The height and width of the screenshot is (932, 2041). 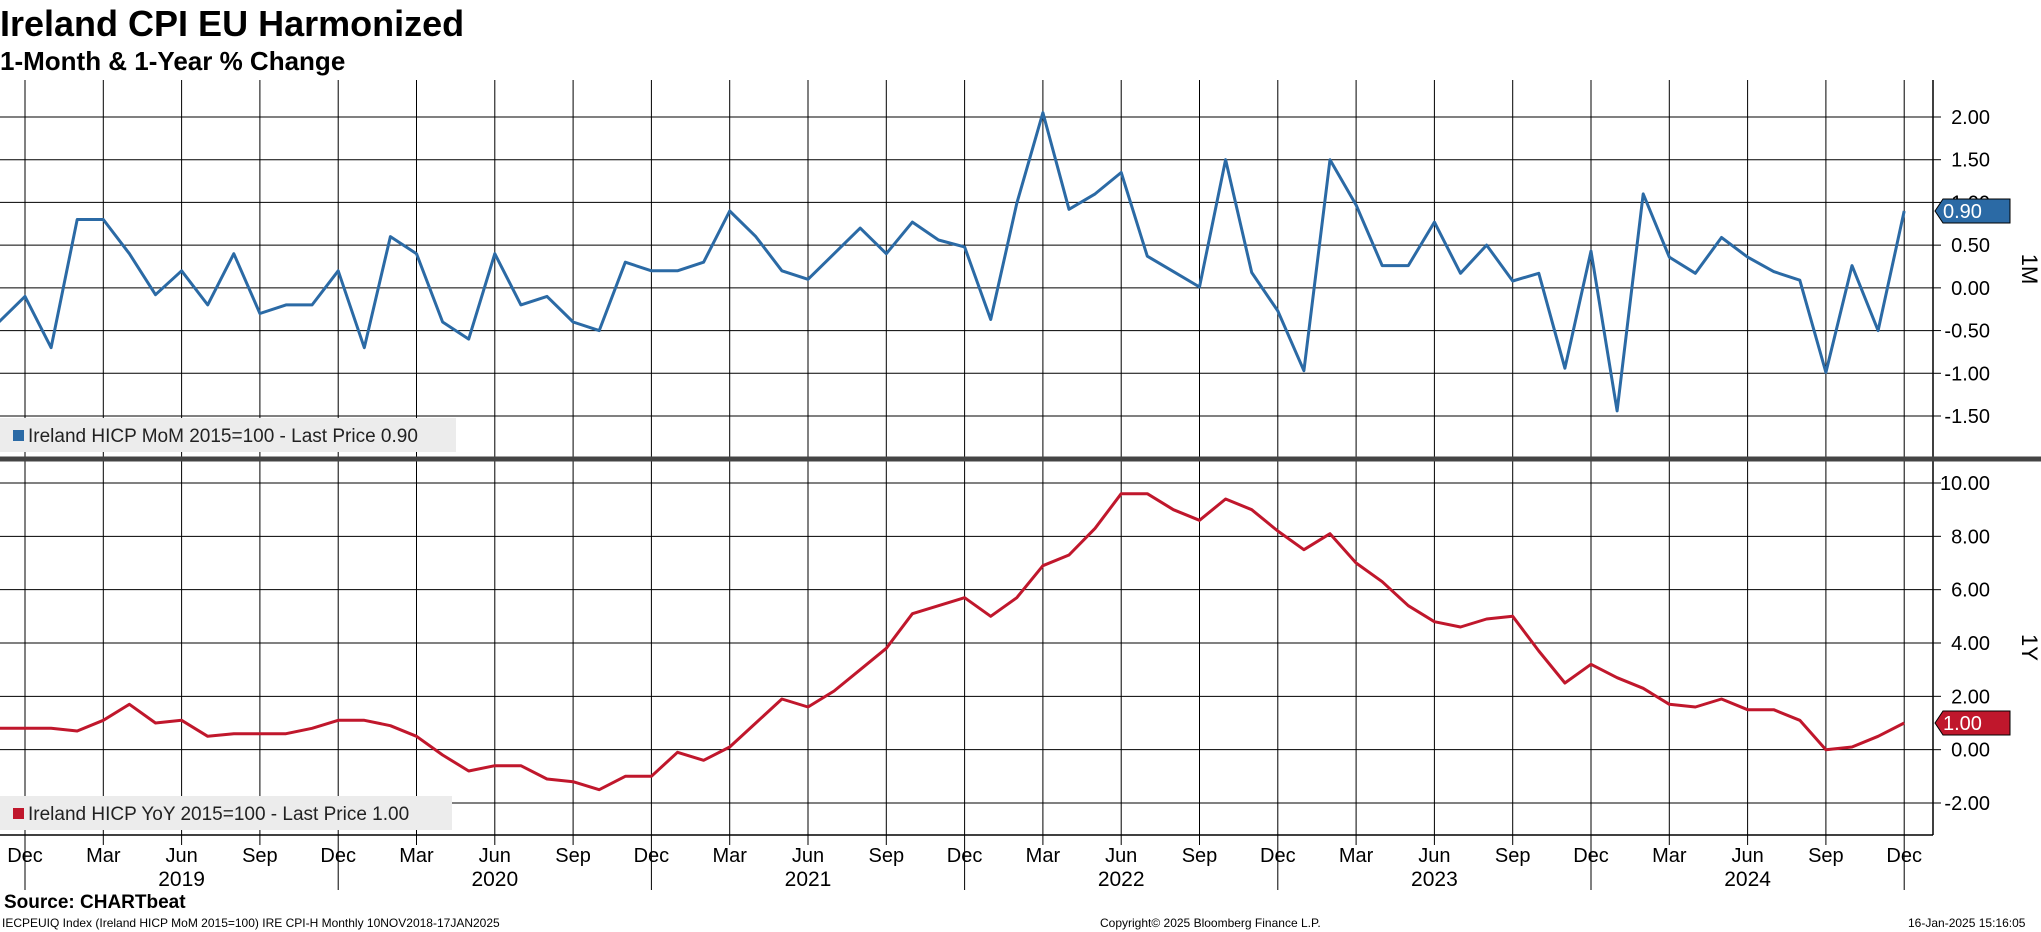 What do you see at coordinates (494, 879) in the screenshot?
I see `x-year-label: 2020` at bounding box center [494, 879].